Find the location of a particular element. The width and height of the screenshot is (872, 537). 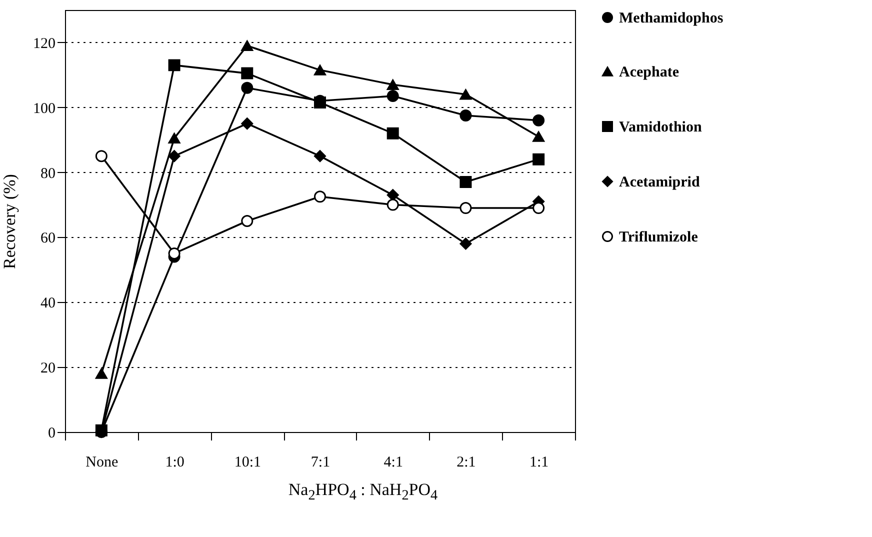

x-tick-label: 4:1 is located at coordinates (393, 462).